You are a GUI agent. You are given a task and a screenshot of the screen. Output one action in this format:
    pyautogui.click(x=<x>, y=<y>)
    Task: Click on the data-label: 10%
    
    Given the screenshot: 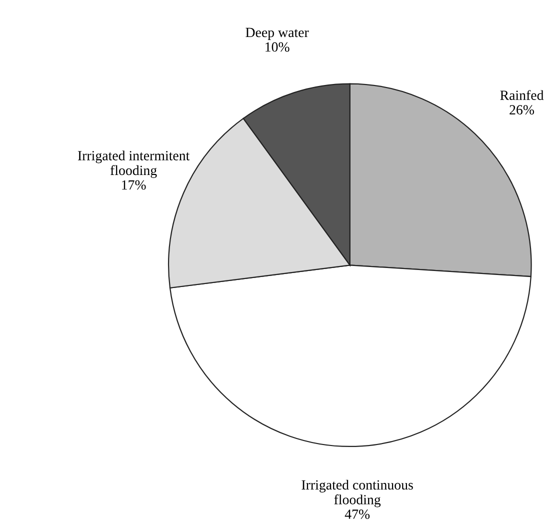 What is the action you would take?
    pyautogui.click(x=278, y=47)
    